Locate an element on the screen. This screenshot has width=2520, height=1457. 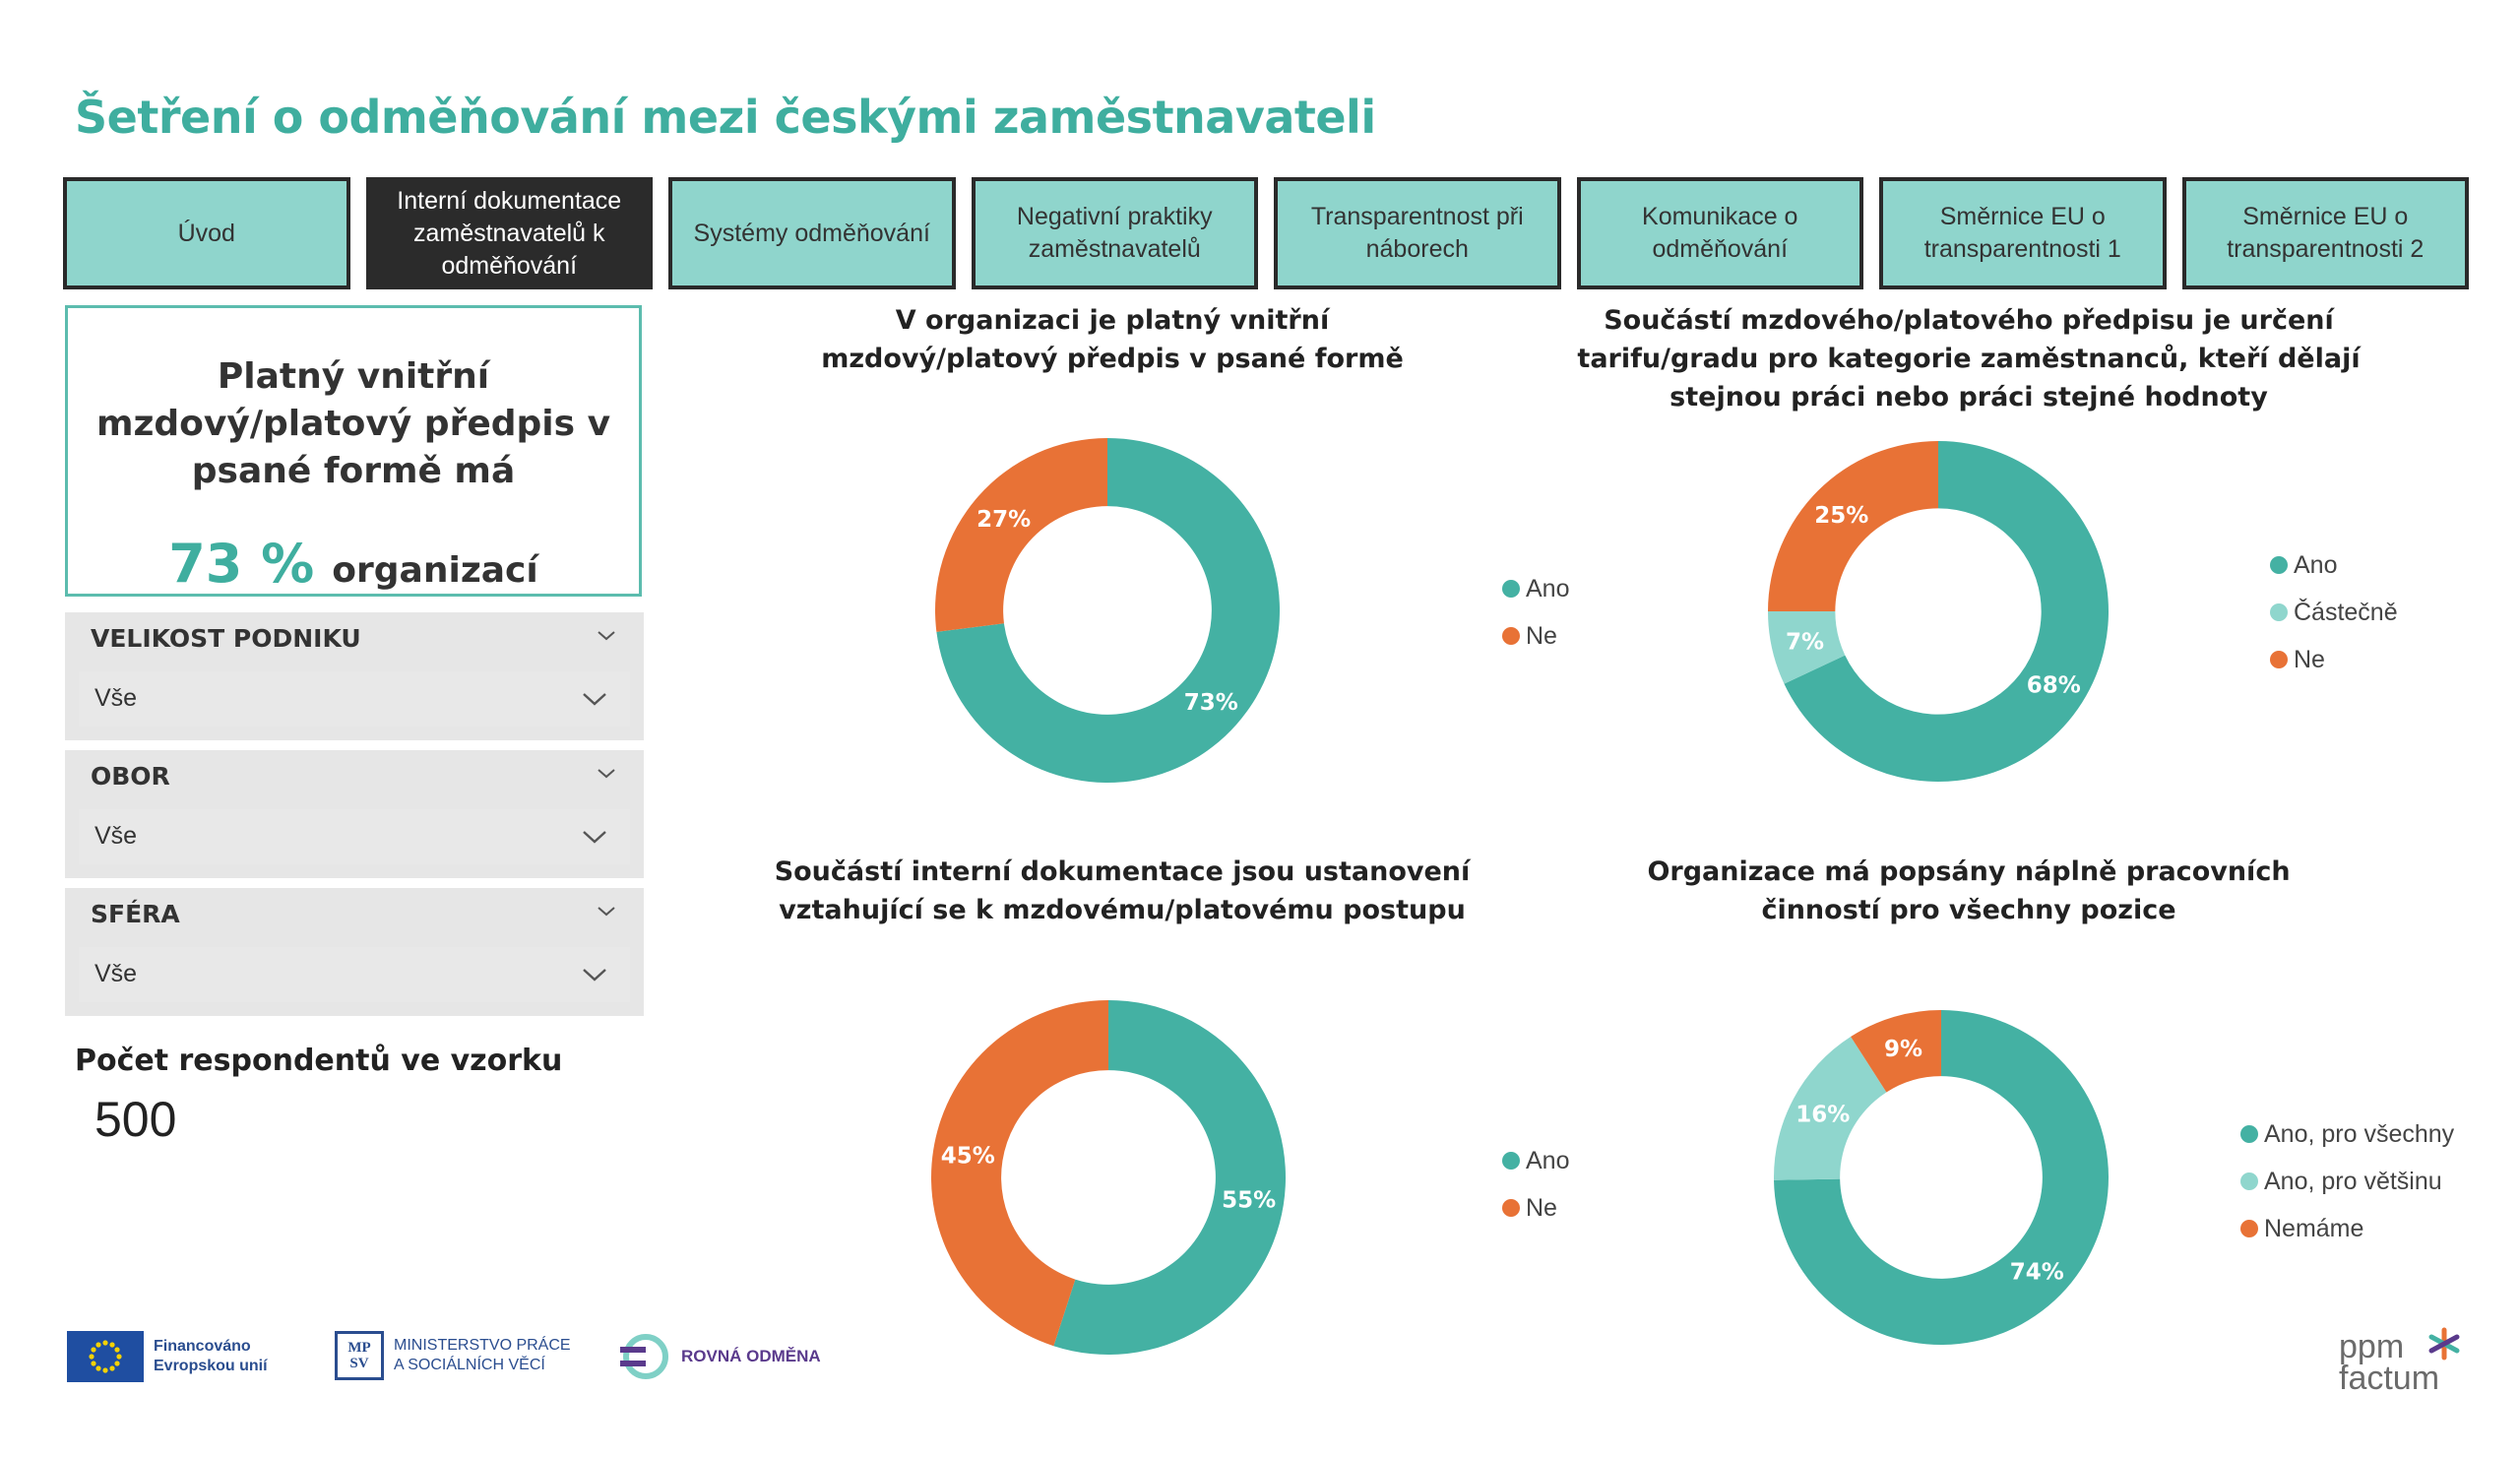
kpi-unit: organizací is located at coordinates (435, 570).